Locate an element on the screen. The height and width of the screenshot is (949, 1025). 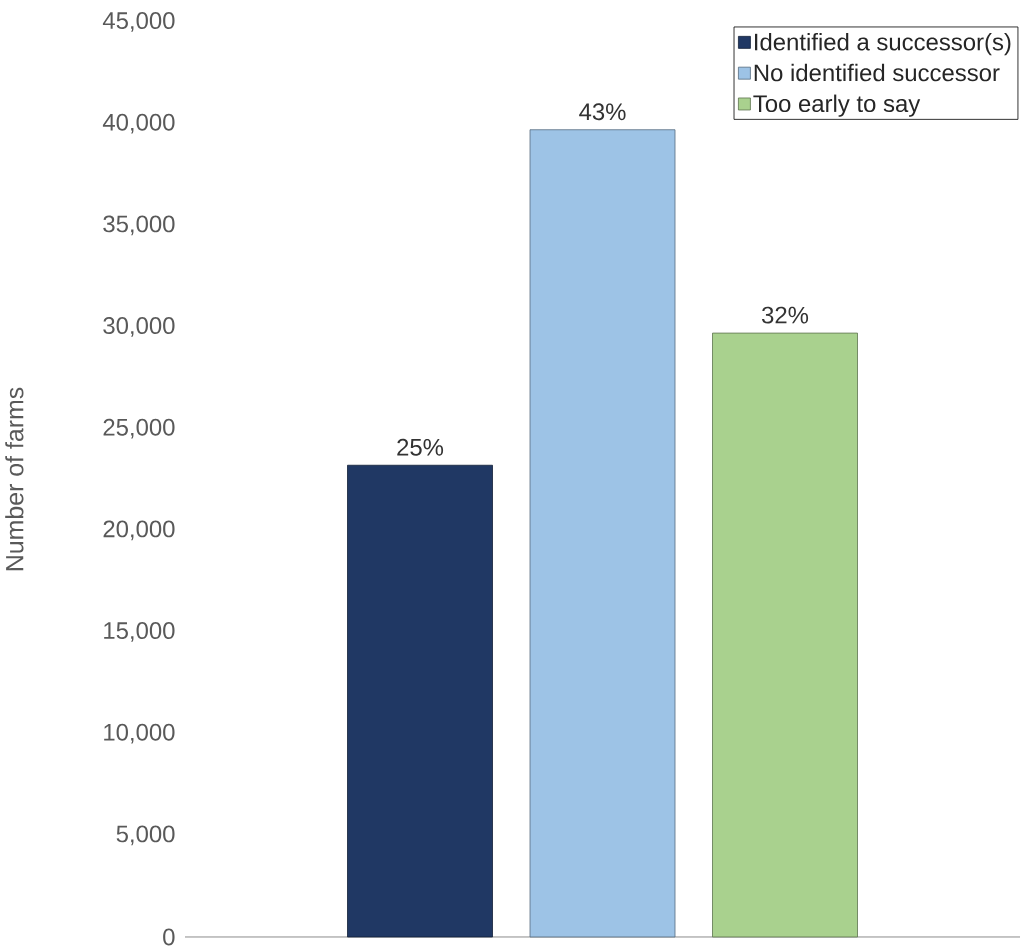
y-tick-label: 30,000 is located at coordinates (139, 327).